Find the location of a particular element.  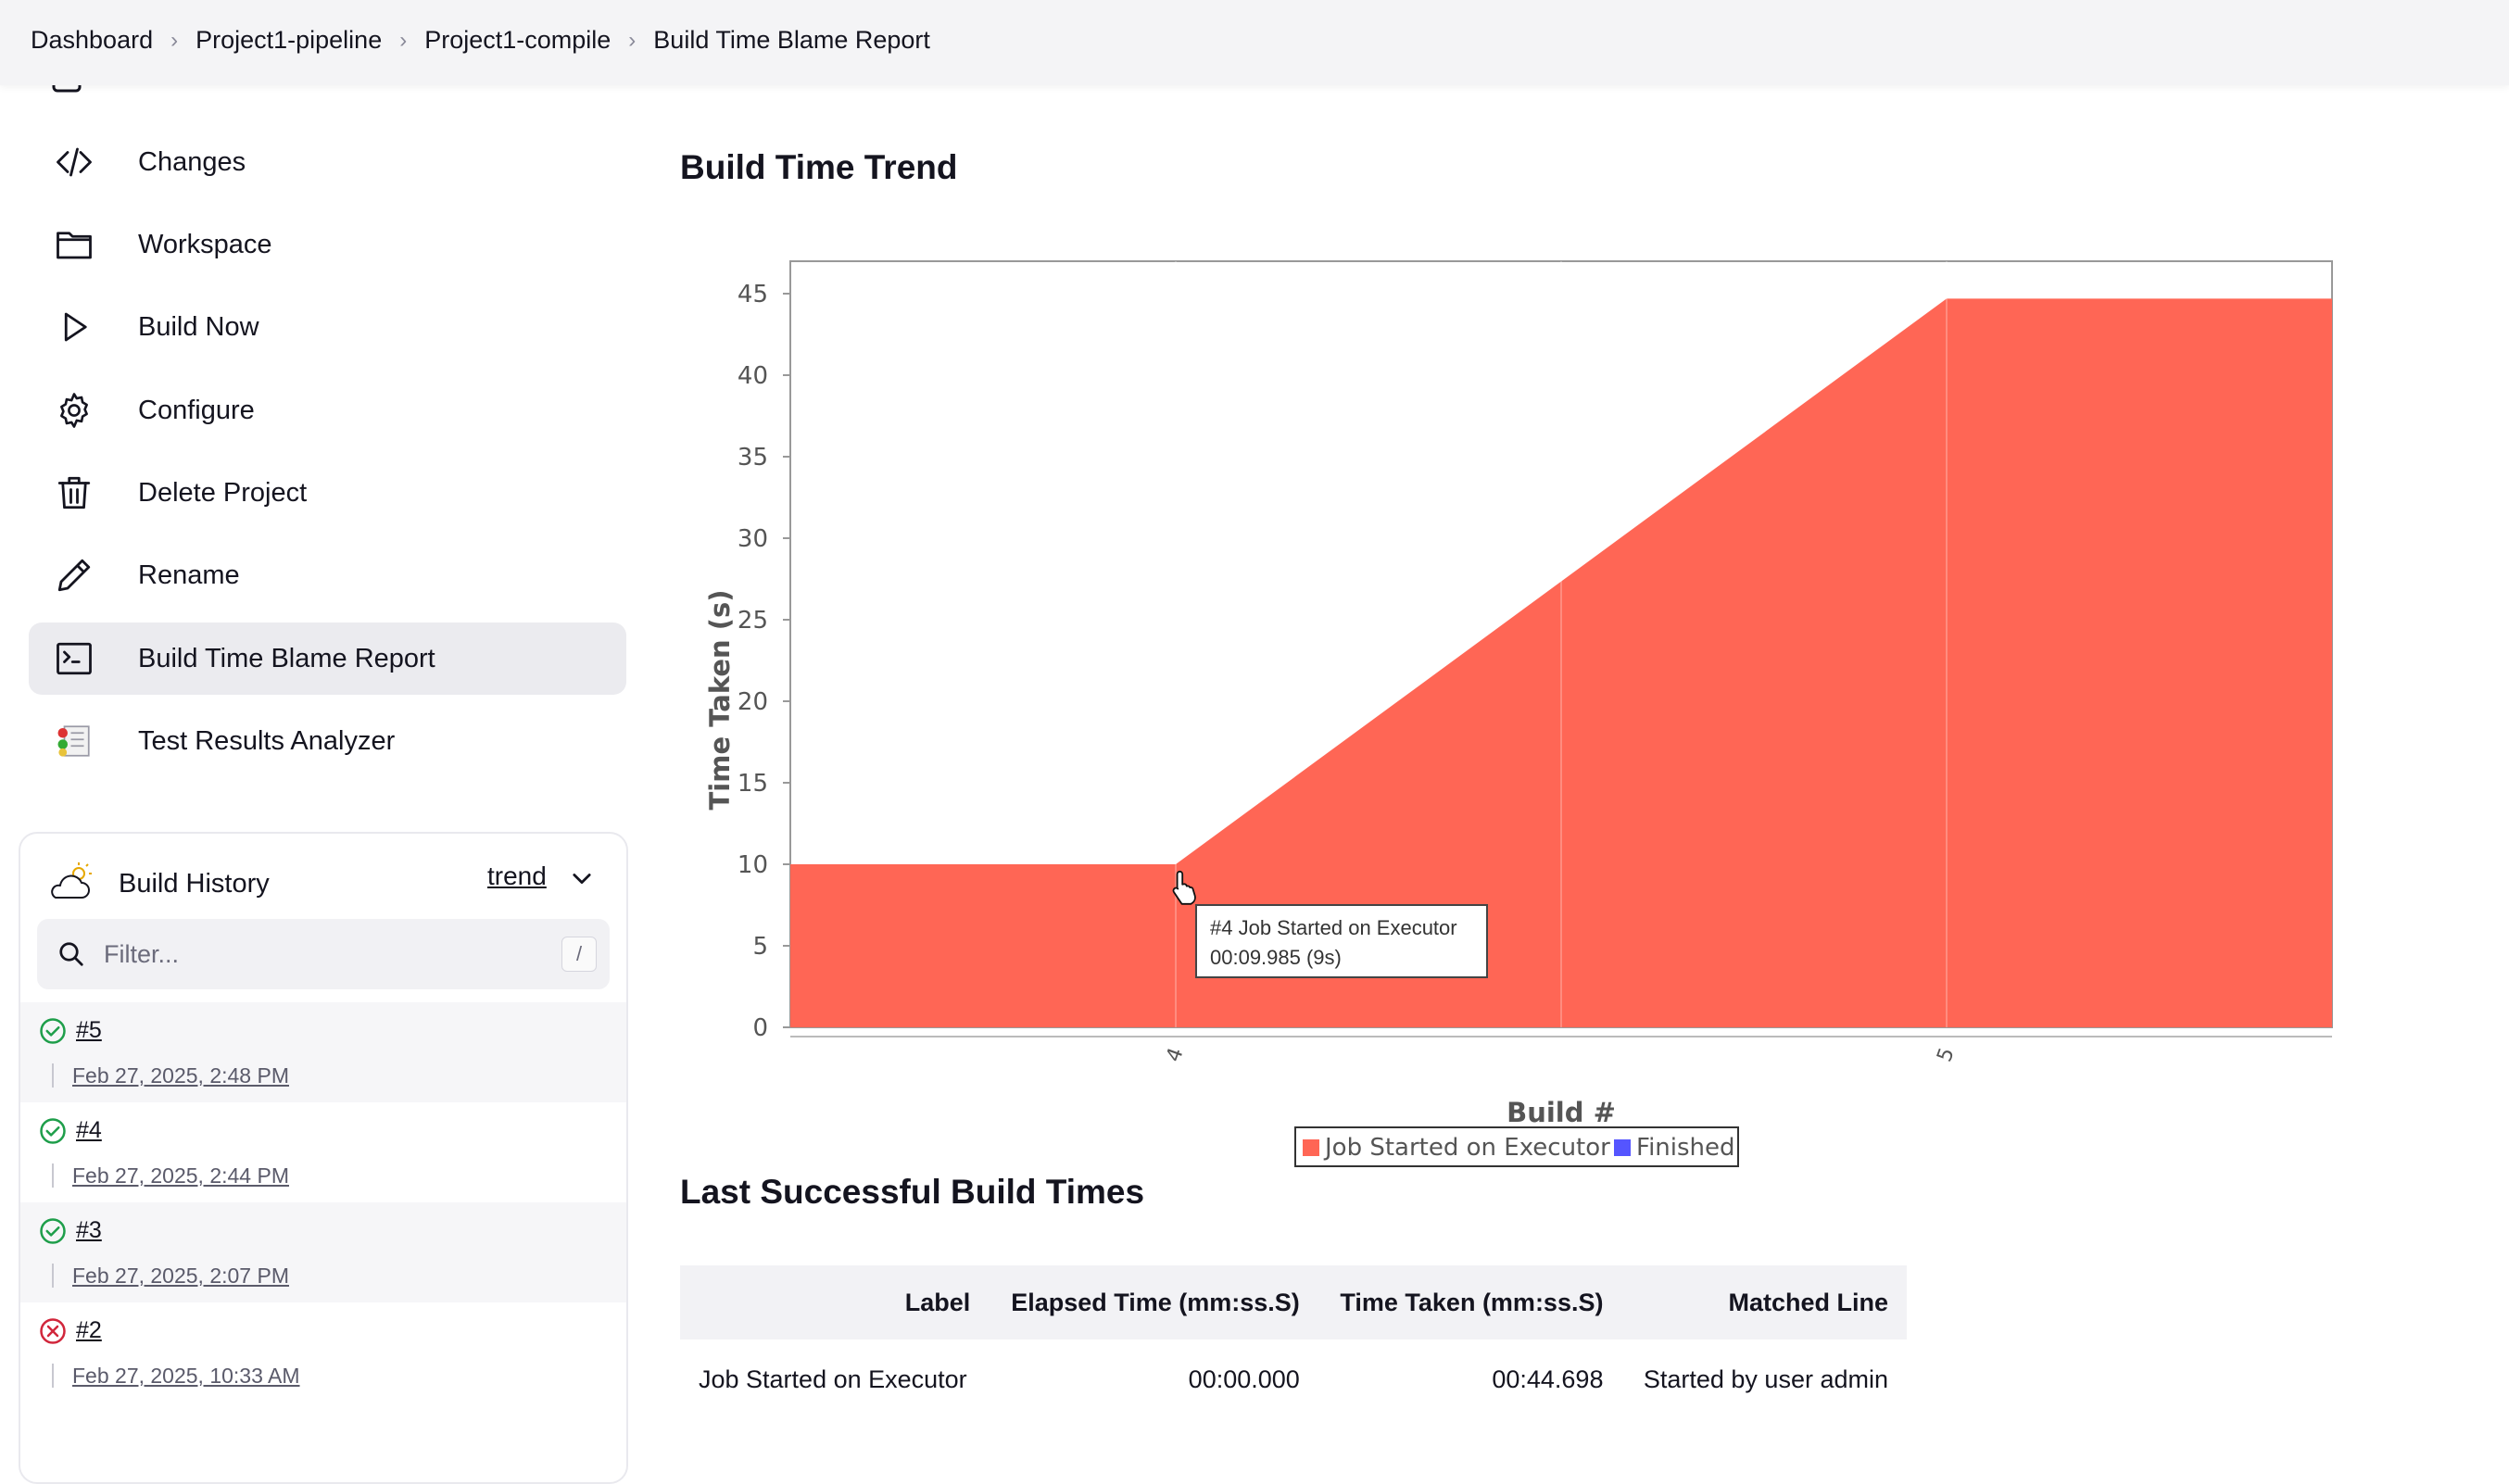

sidebar-item-changes: Changes is located at coordinates (327, 162).